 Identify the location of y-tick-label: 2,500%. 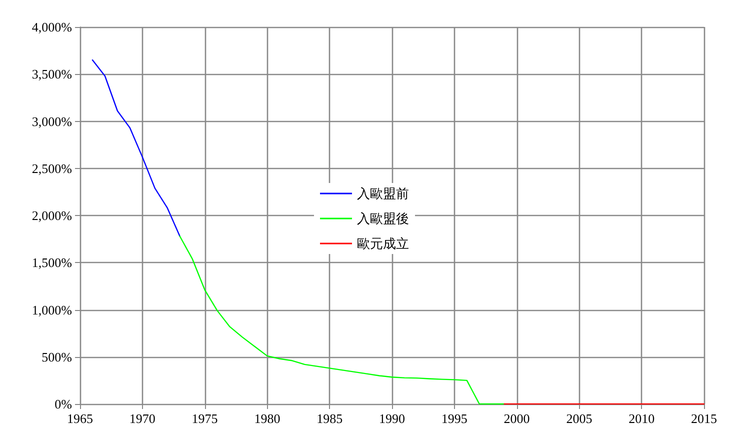
(52, 168).